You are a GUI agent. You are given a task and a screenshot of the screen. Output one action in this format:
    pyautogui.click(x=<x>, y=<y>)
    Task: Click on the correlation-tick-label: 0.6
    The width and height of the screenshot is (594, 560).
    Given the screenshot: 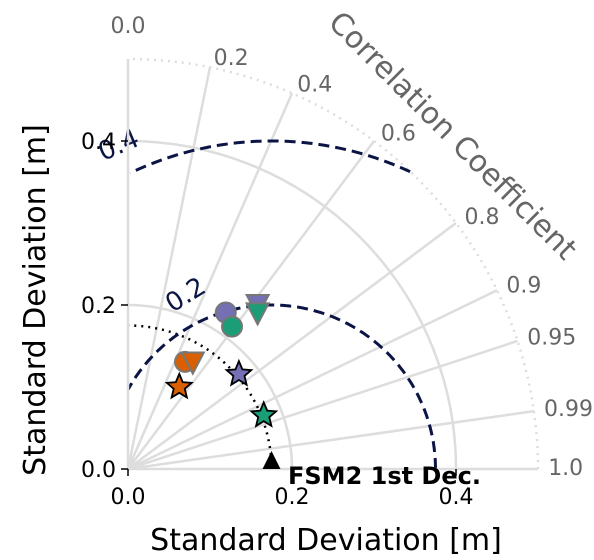 What is the action you would take?
    pyautogui.click(x=398, y=133)
    